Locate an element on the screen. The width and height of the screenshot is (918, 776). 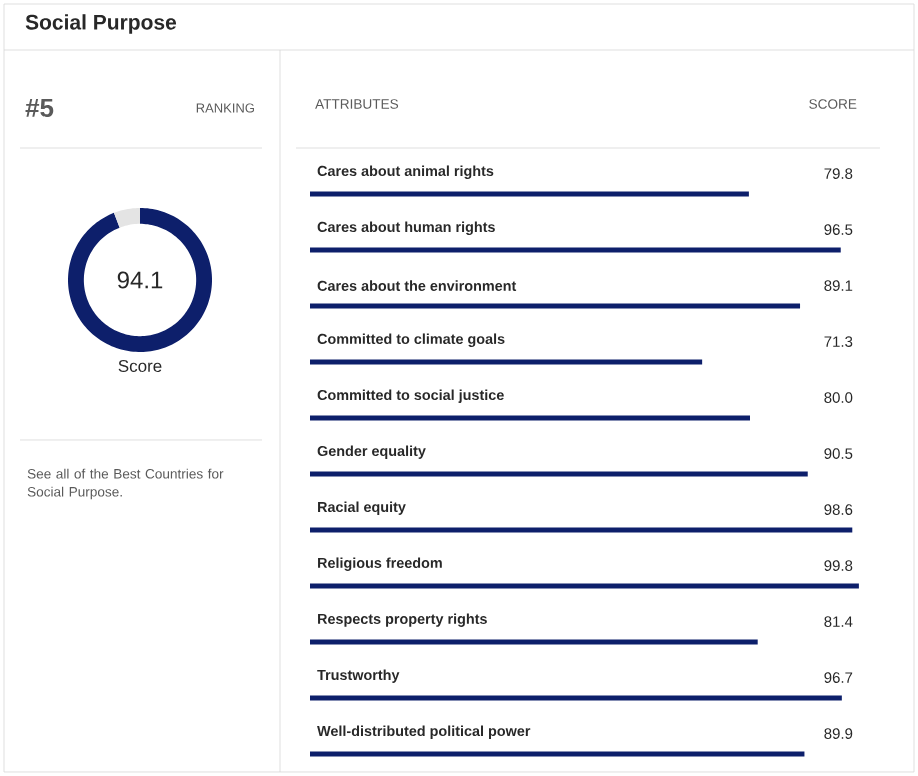
text: Score is located at coordinates (140, 365).